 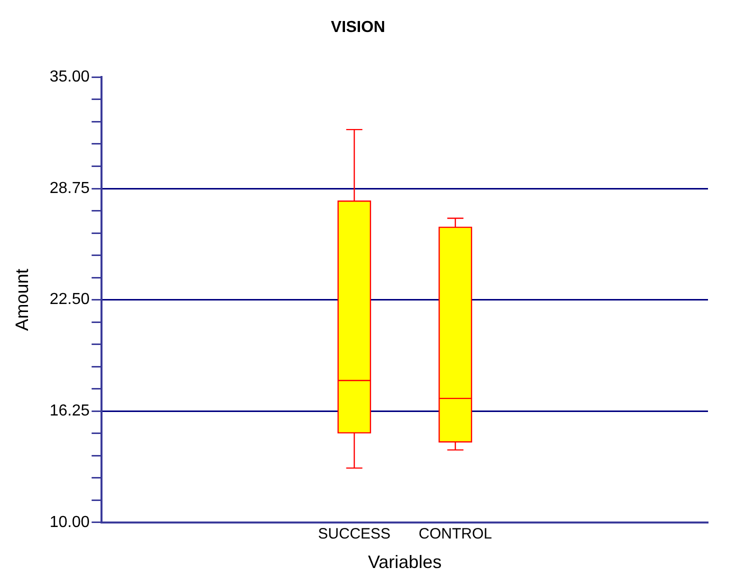 What do you see at coordinates (70, 188) in the screenshot?
I see `y-tick-label: 28.75` at bounding box center [70, 188].